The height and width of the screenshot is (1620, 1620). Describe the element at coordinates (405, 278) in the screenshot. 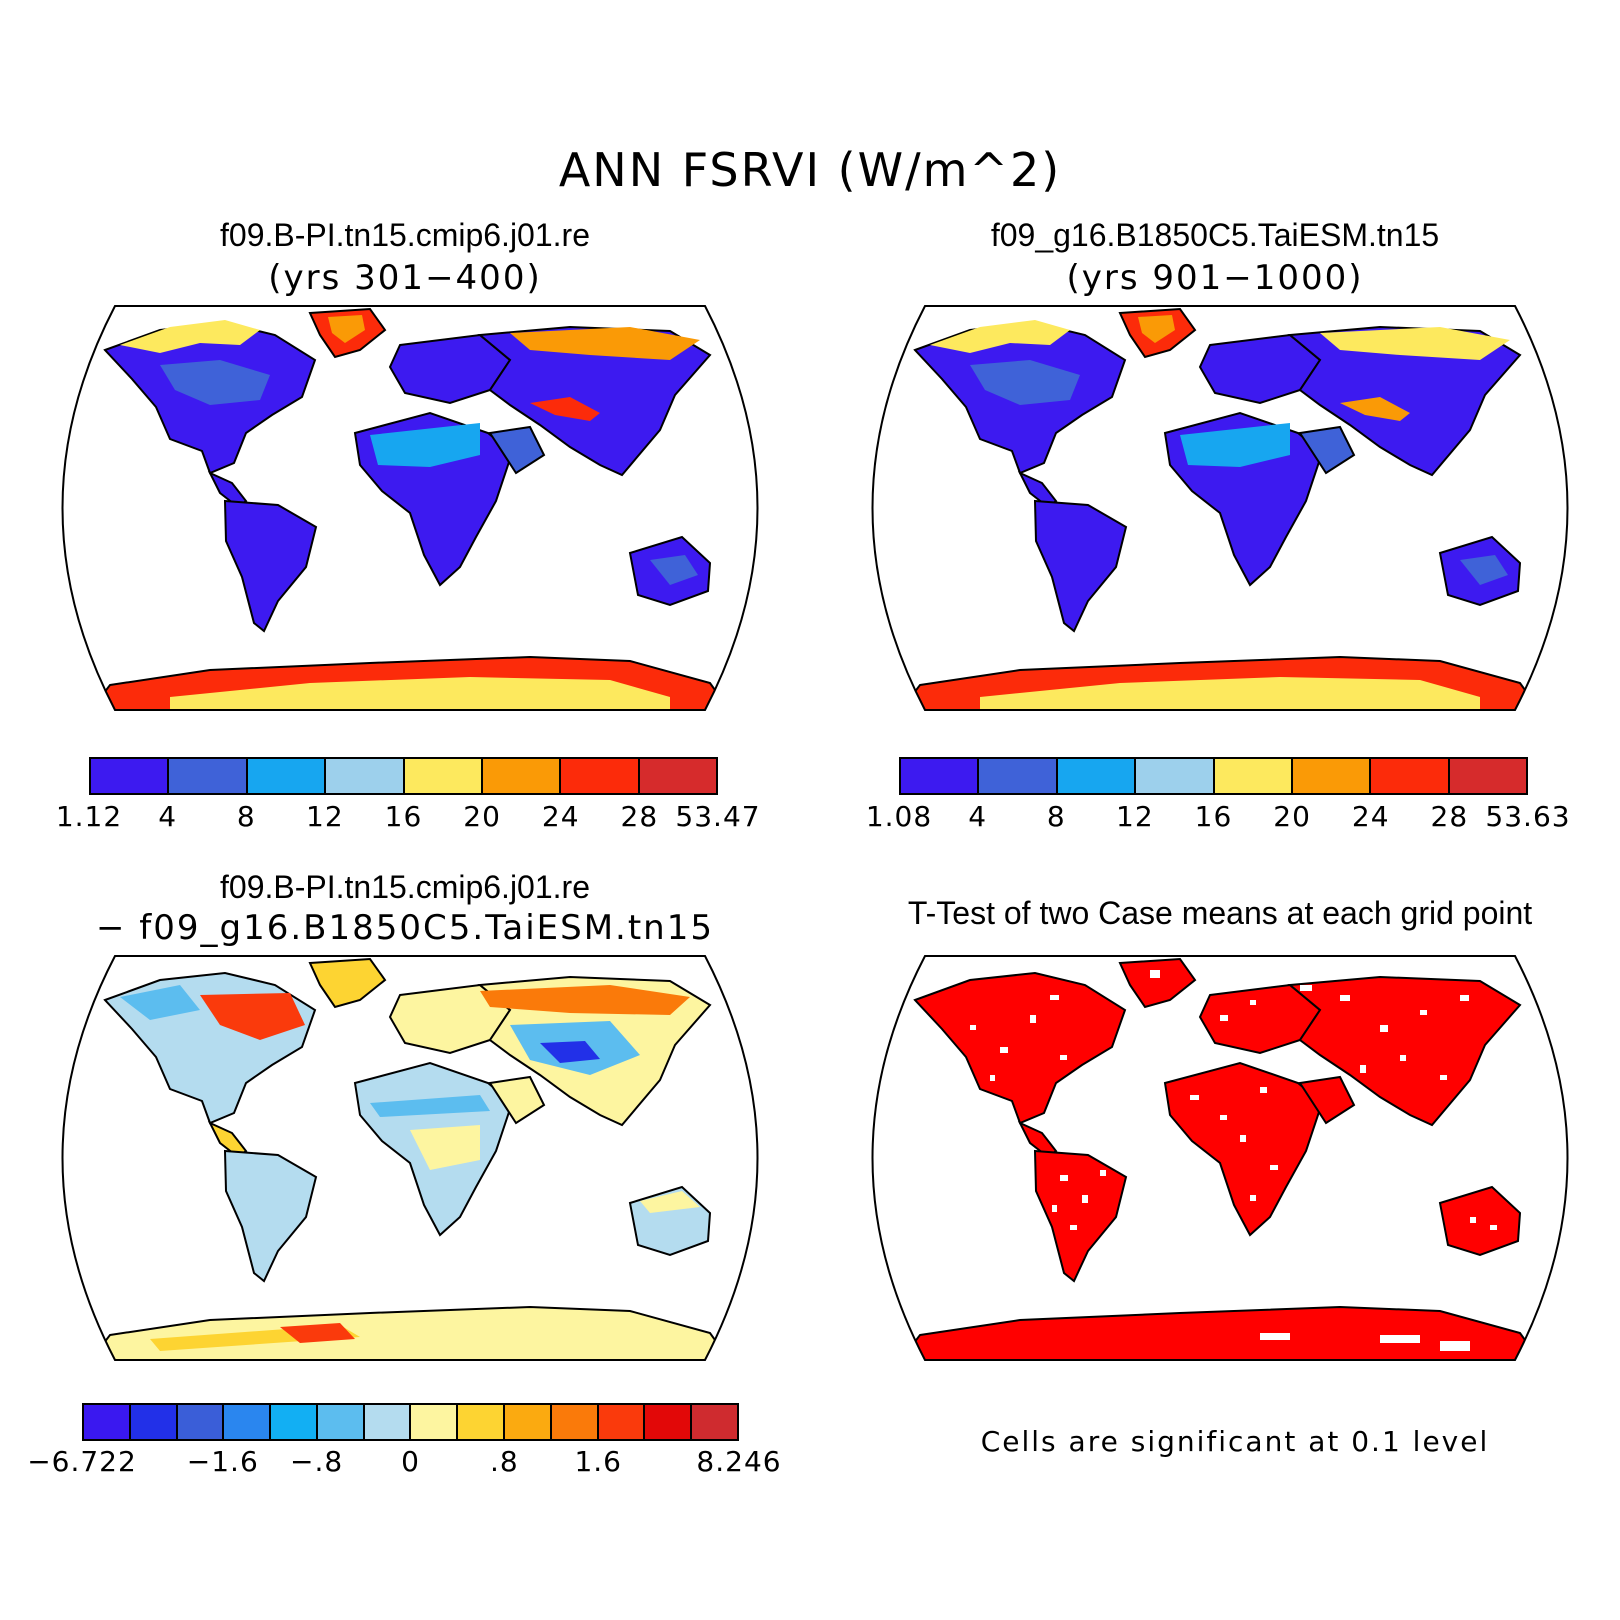

I see `case1-subtitle: (yrs 301−400)` at that location.